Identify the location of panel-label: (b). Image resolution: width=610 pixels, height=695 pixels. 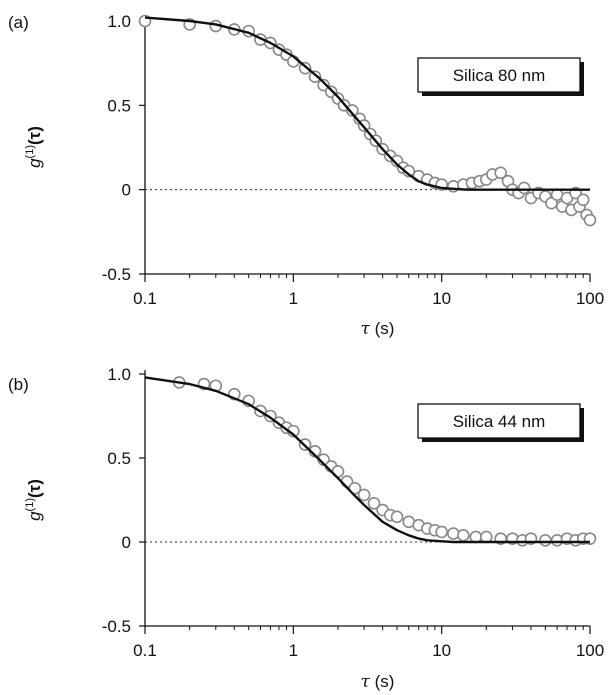
(18, 384).